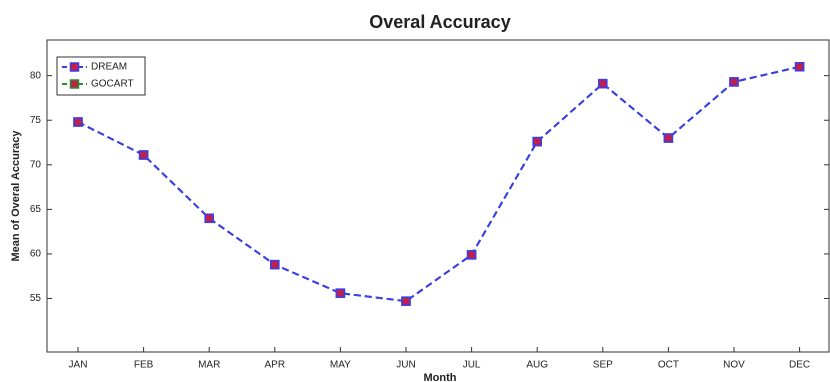 Image resolution: width=830 pixels, height=382 pixels. What do you see at coordinates (734, 365) in the screenshot?
I see `x-tick-label: NOV` at bounding box center [734, 365].